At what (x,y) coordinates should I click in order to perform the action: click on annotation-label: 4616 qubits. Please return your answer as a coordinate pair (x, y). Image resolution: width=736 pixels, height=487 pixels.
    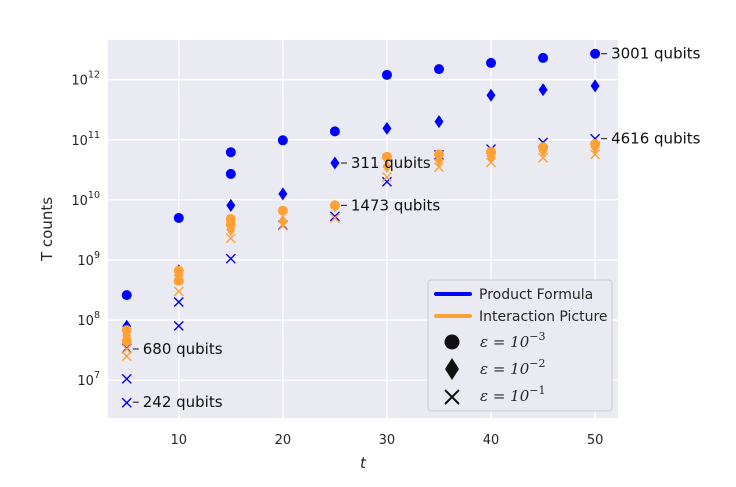
    Looking at the image, I should click on (656, 139).